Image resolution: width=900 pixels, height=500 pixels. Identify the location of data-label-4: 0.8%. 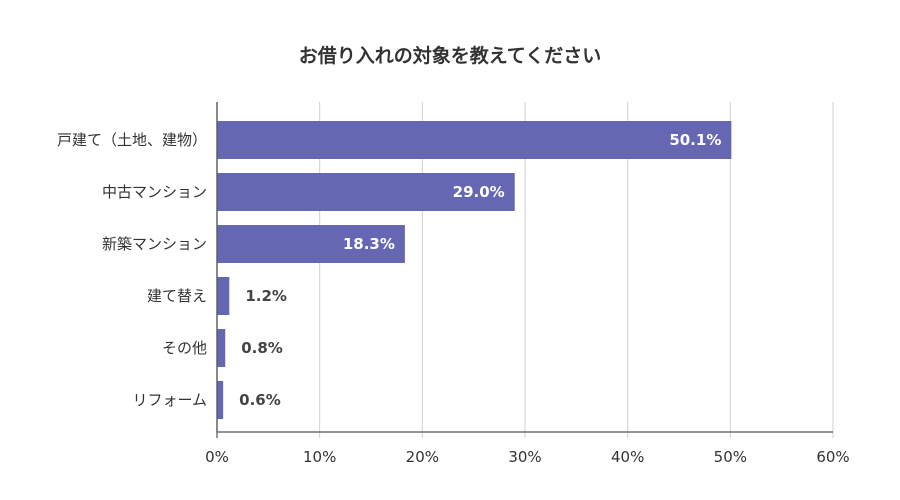
(262, 348).